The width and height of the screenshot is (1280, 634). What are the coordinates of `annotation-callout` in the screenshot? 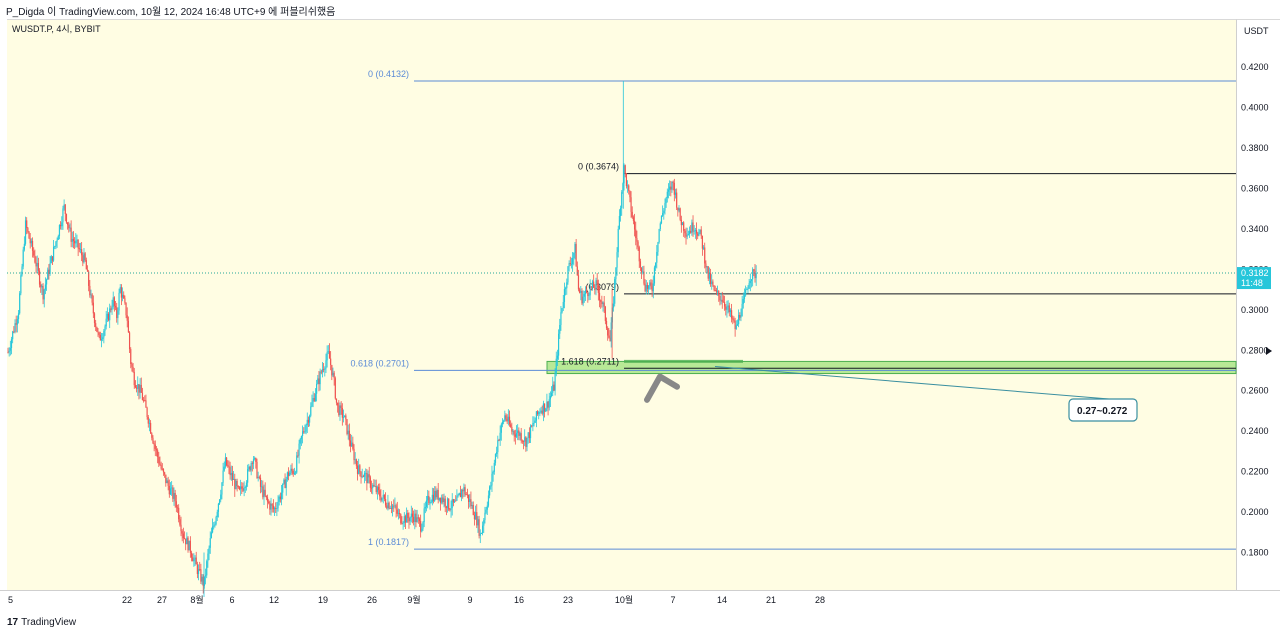 It's located at (1103, 410).